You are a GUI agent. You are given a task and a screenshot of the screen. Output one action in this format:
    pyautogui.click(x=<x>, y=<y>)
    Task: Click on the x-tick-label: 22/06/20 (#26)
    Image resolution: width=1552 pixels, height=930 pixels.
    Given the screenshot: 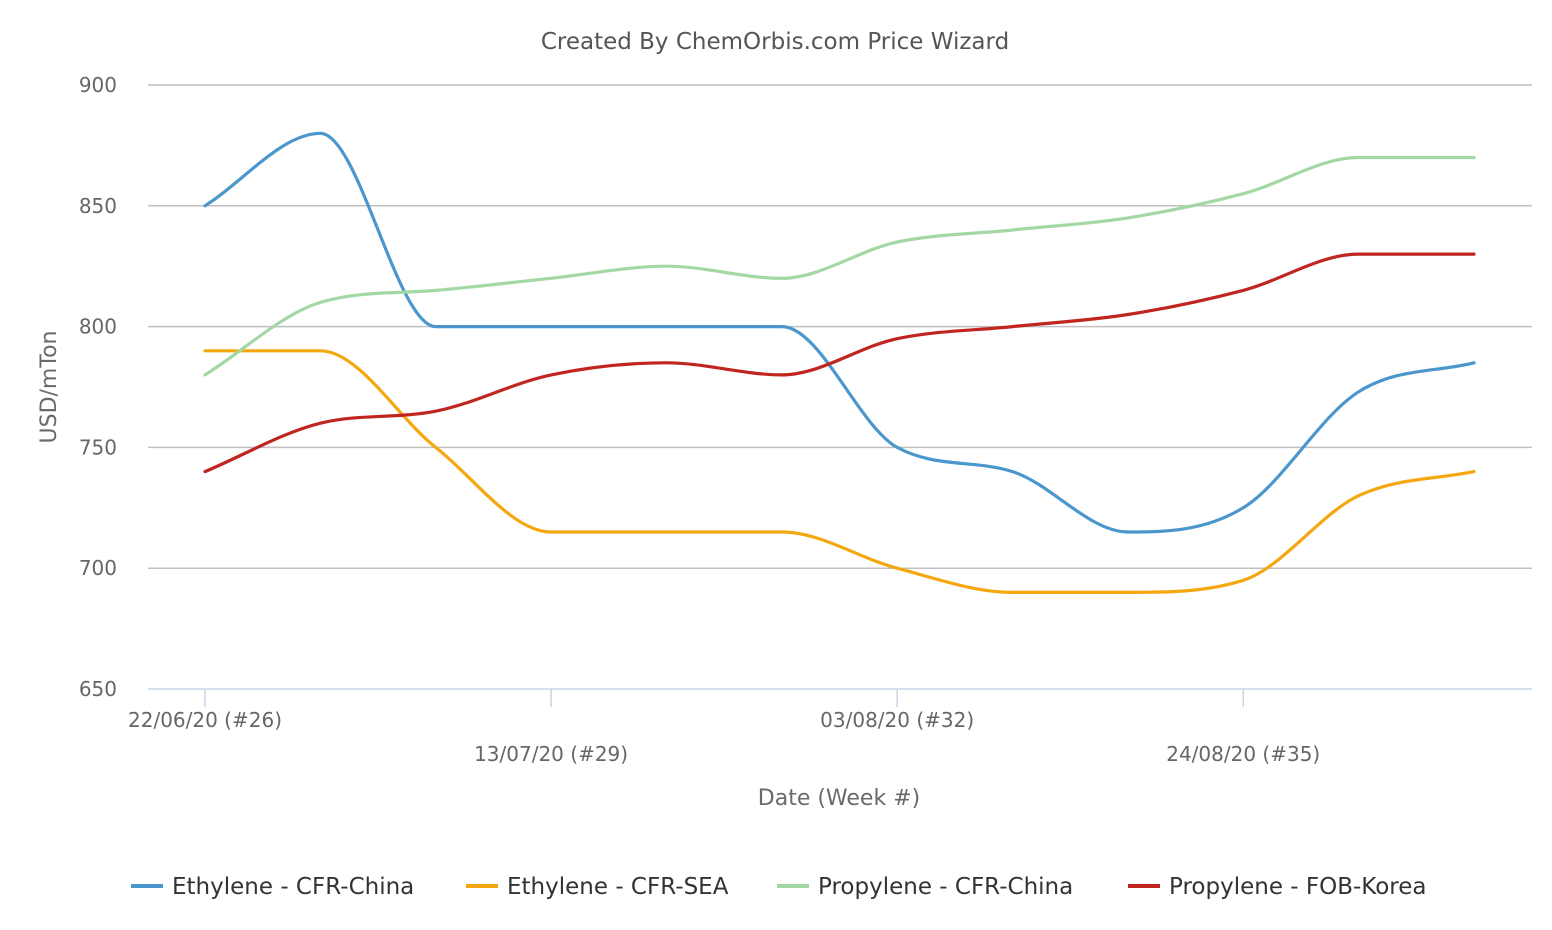 What is the action you would take?
    pyautogui.click(x=205, y=720)
    